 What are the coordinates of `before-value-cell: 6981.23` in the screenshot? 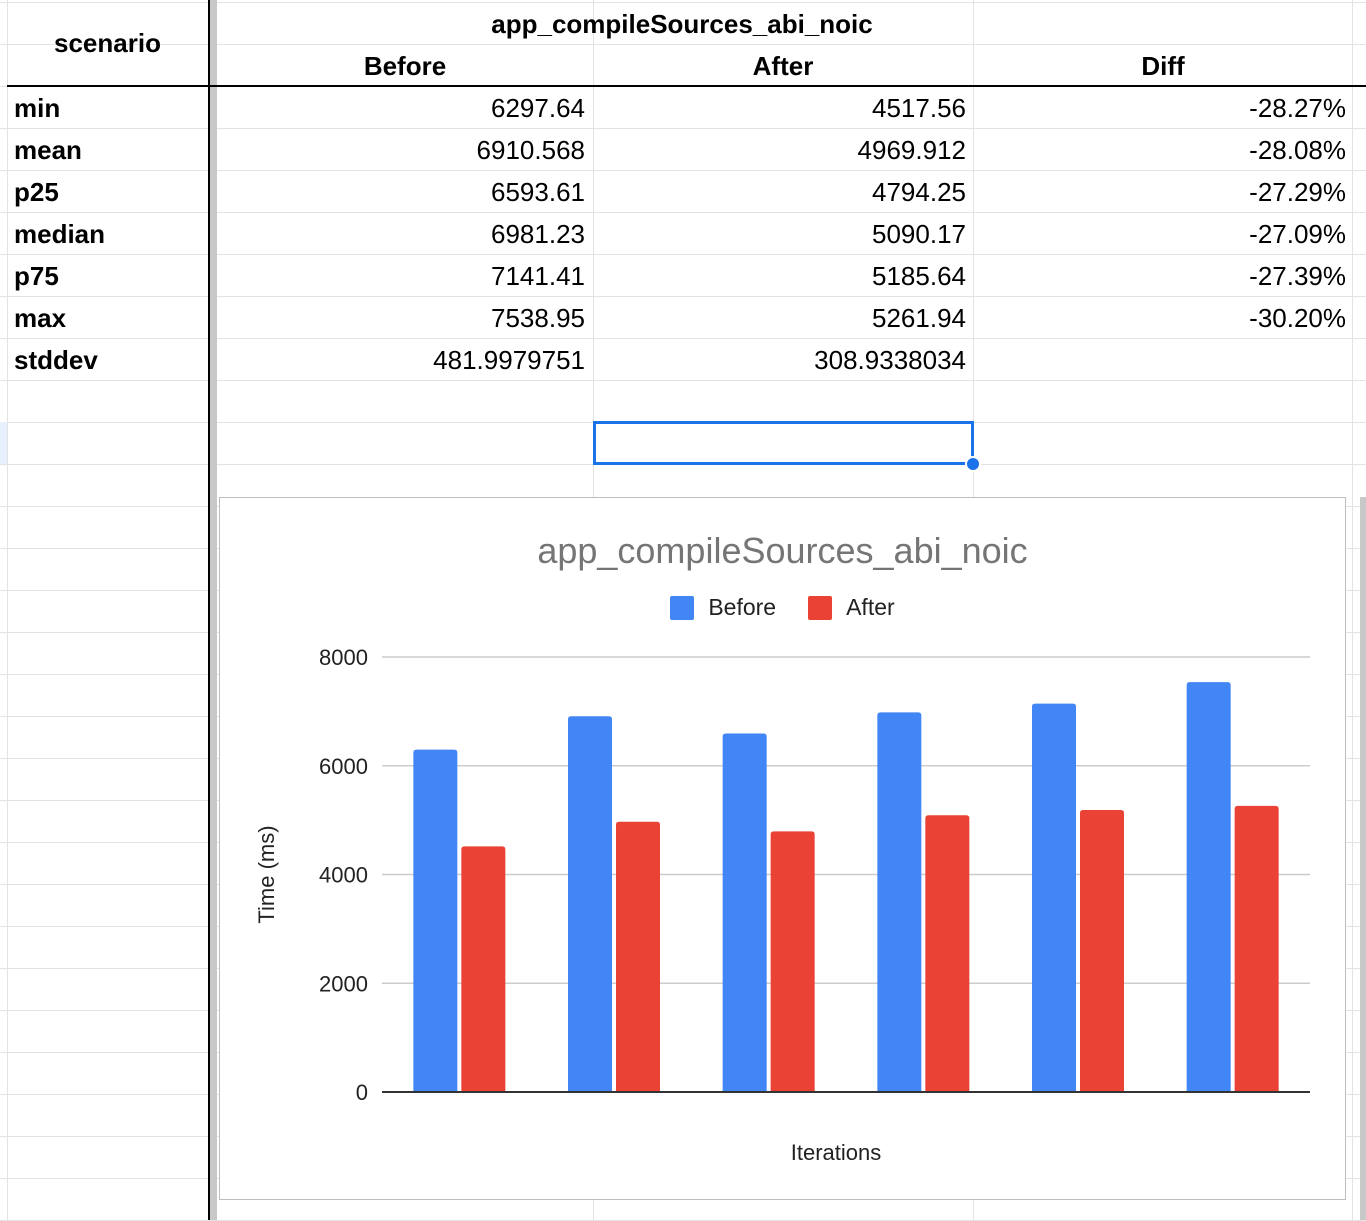 It's located at (538, 234).